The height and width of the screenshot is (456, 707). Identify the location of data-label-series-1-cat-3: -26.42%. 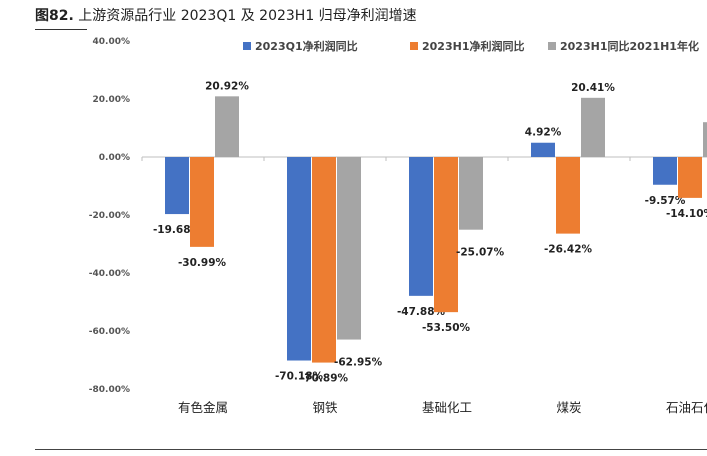
(568, 250).